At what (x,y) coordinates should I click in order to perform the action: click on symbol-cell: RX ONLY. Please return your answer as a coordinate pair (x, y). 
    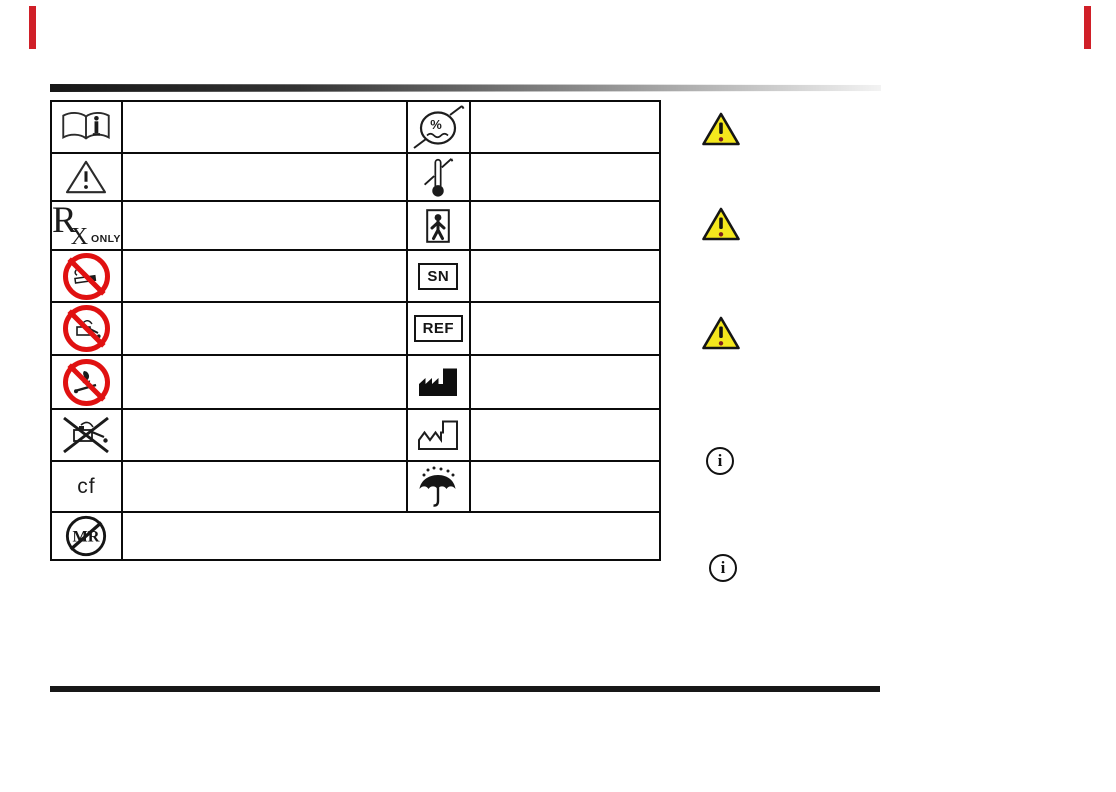
    Looking at the image, I should click on (86, 225).